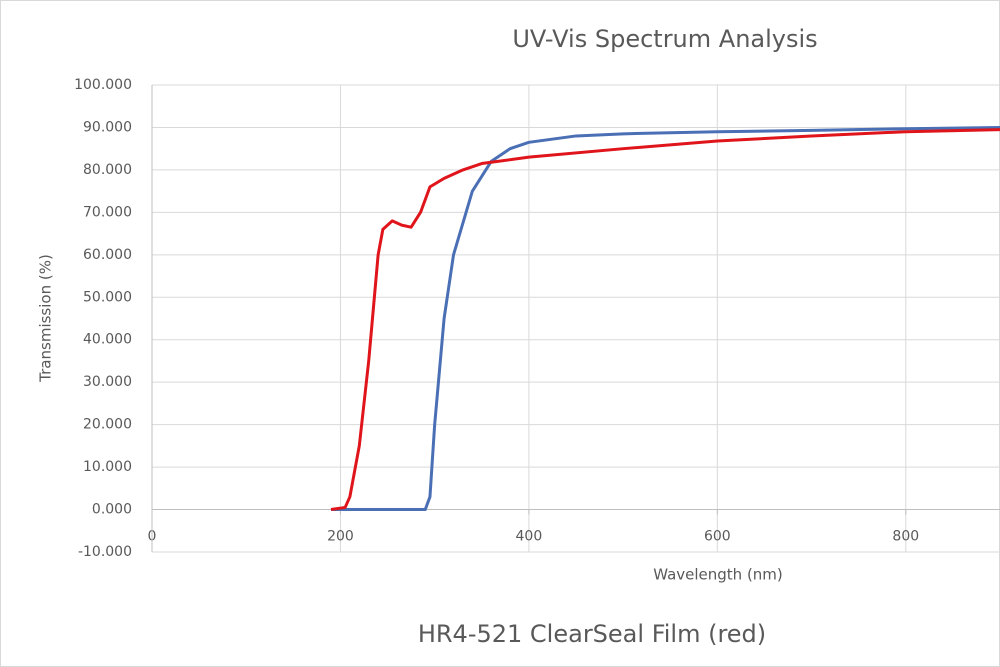 The width and height of the screenshot is (1000, 667). What do you see at coordinates (664, 39) in the screenshot?
I see `chart-title: UV-Vis Spectrum Analysis` at bounding box center [664, 39].